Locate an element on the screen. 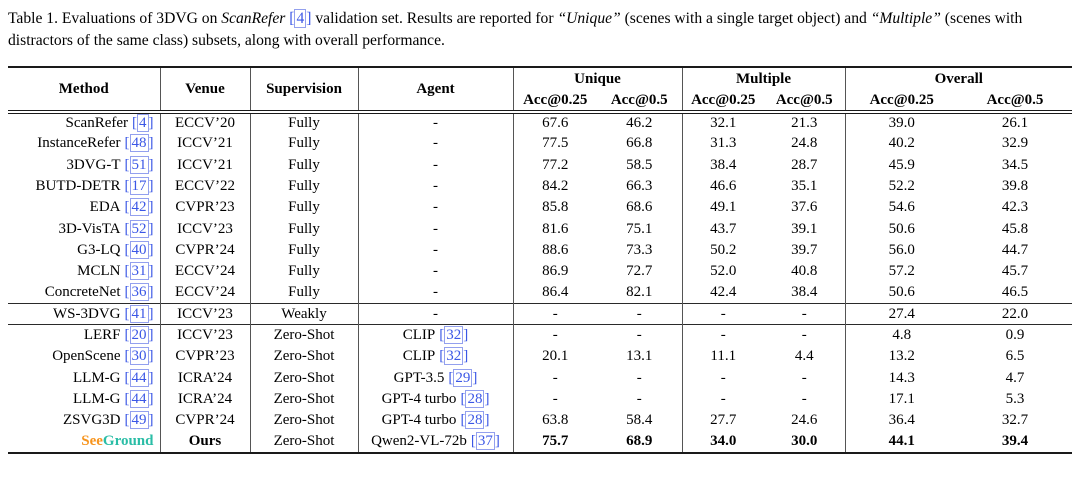 The height and width of the screenshot is (478, 1080). overall-acc25-cell: 4.8 is located at coordinates (901, 335).